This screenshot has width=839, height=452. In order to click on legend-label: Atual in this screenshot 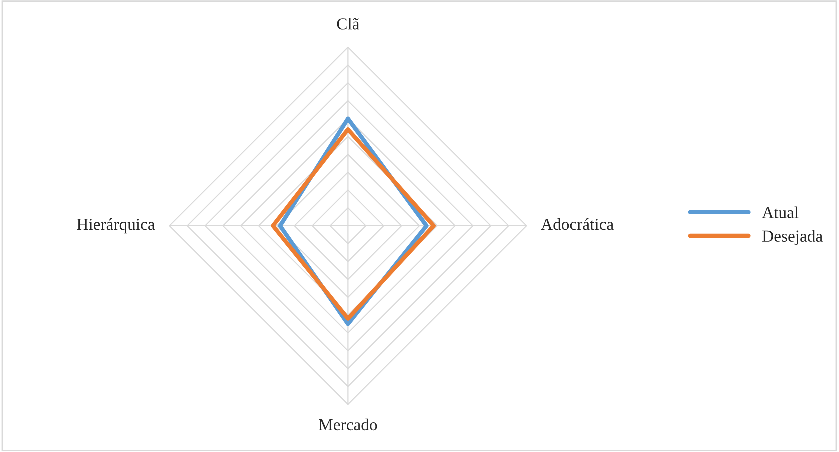, I will do `click(780, 212)`.